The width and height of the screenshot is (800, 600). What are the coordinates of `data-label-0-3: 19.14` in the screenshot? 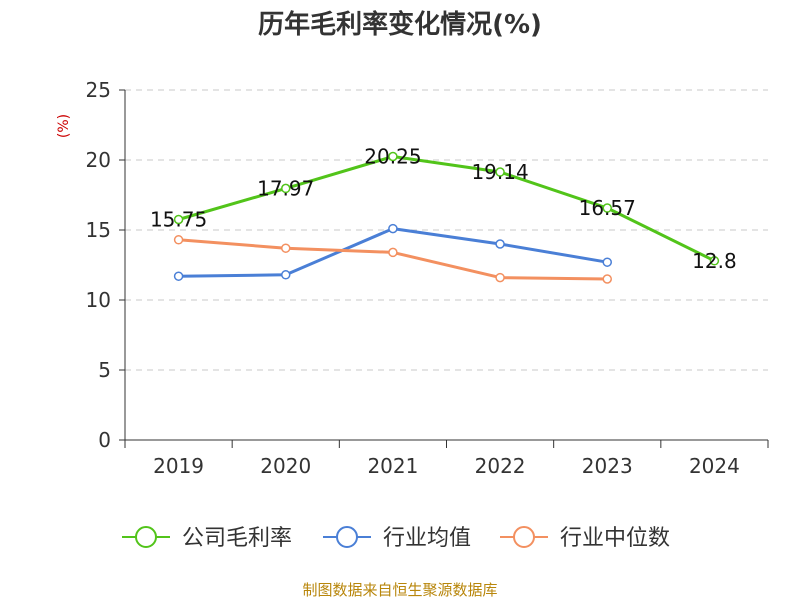 It's located at (499, 172).